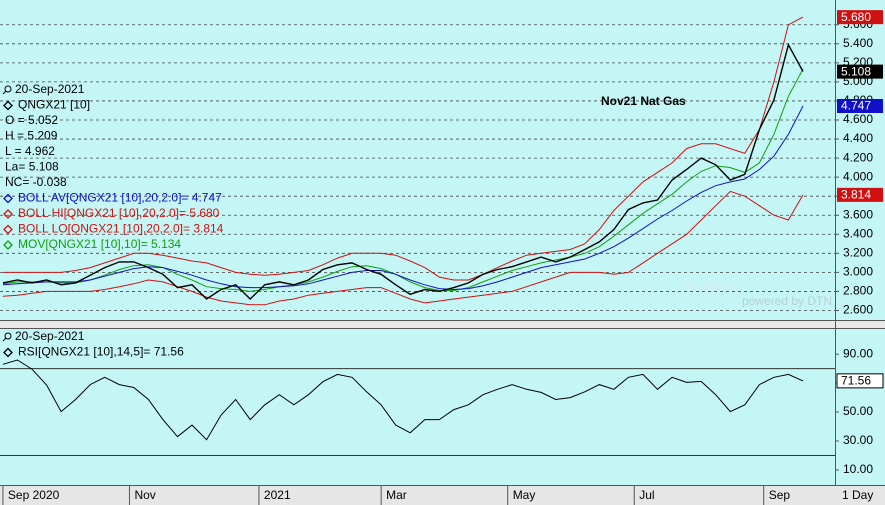  I want to click on info-line: H = 5.209, so click(31, 136).